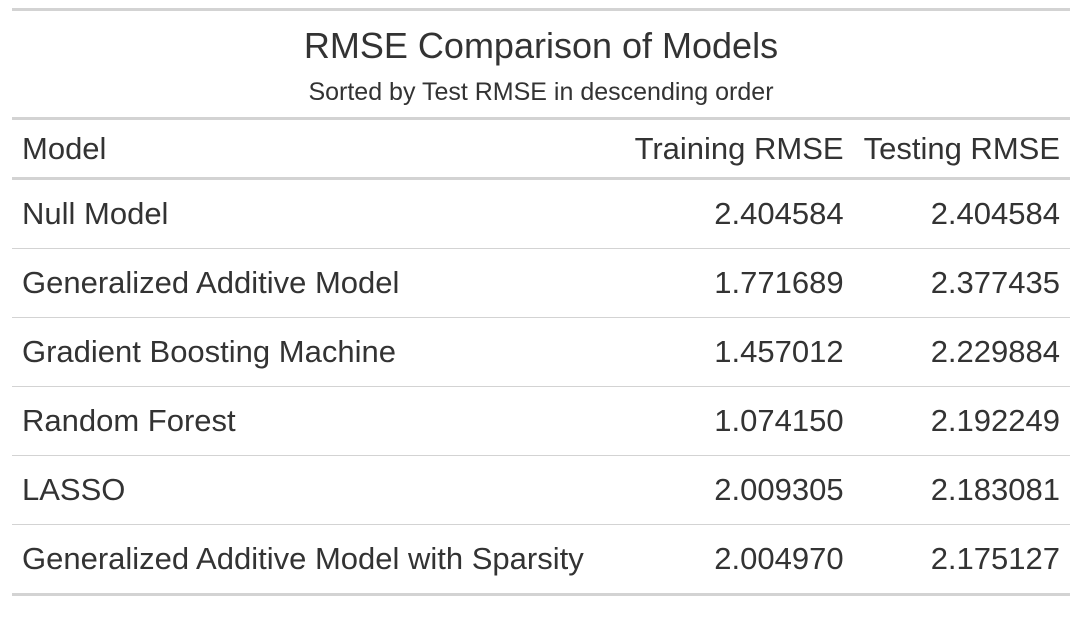 The height and width of the screenshot is (618, 1080). Describe the element at coordinates (541, 45) in the screenshot. I see `table-title: RMSE Comparison of Models` at that location.